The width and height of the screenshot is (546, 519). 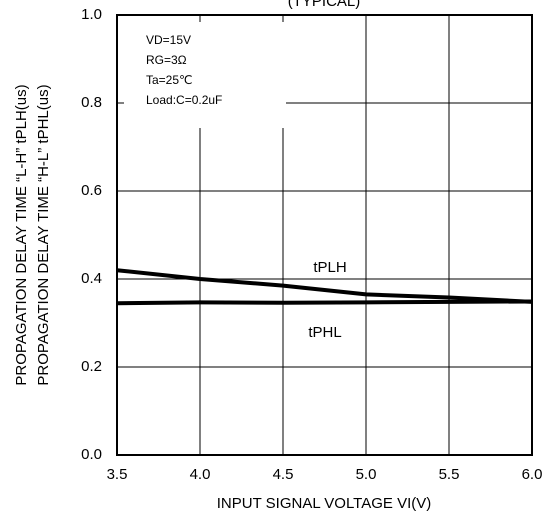 What do you see at coordinates (91, 14) in the screenshot?
I see `y-tick-label: 1.0` at bounding box center [91, 14].